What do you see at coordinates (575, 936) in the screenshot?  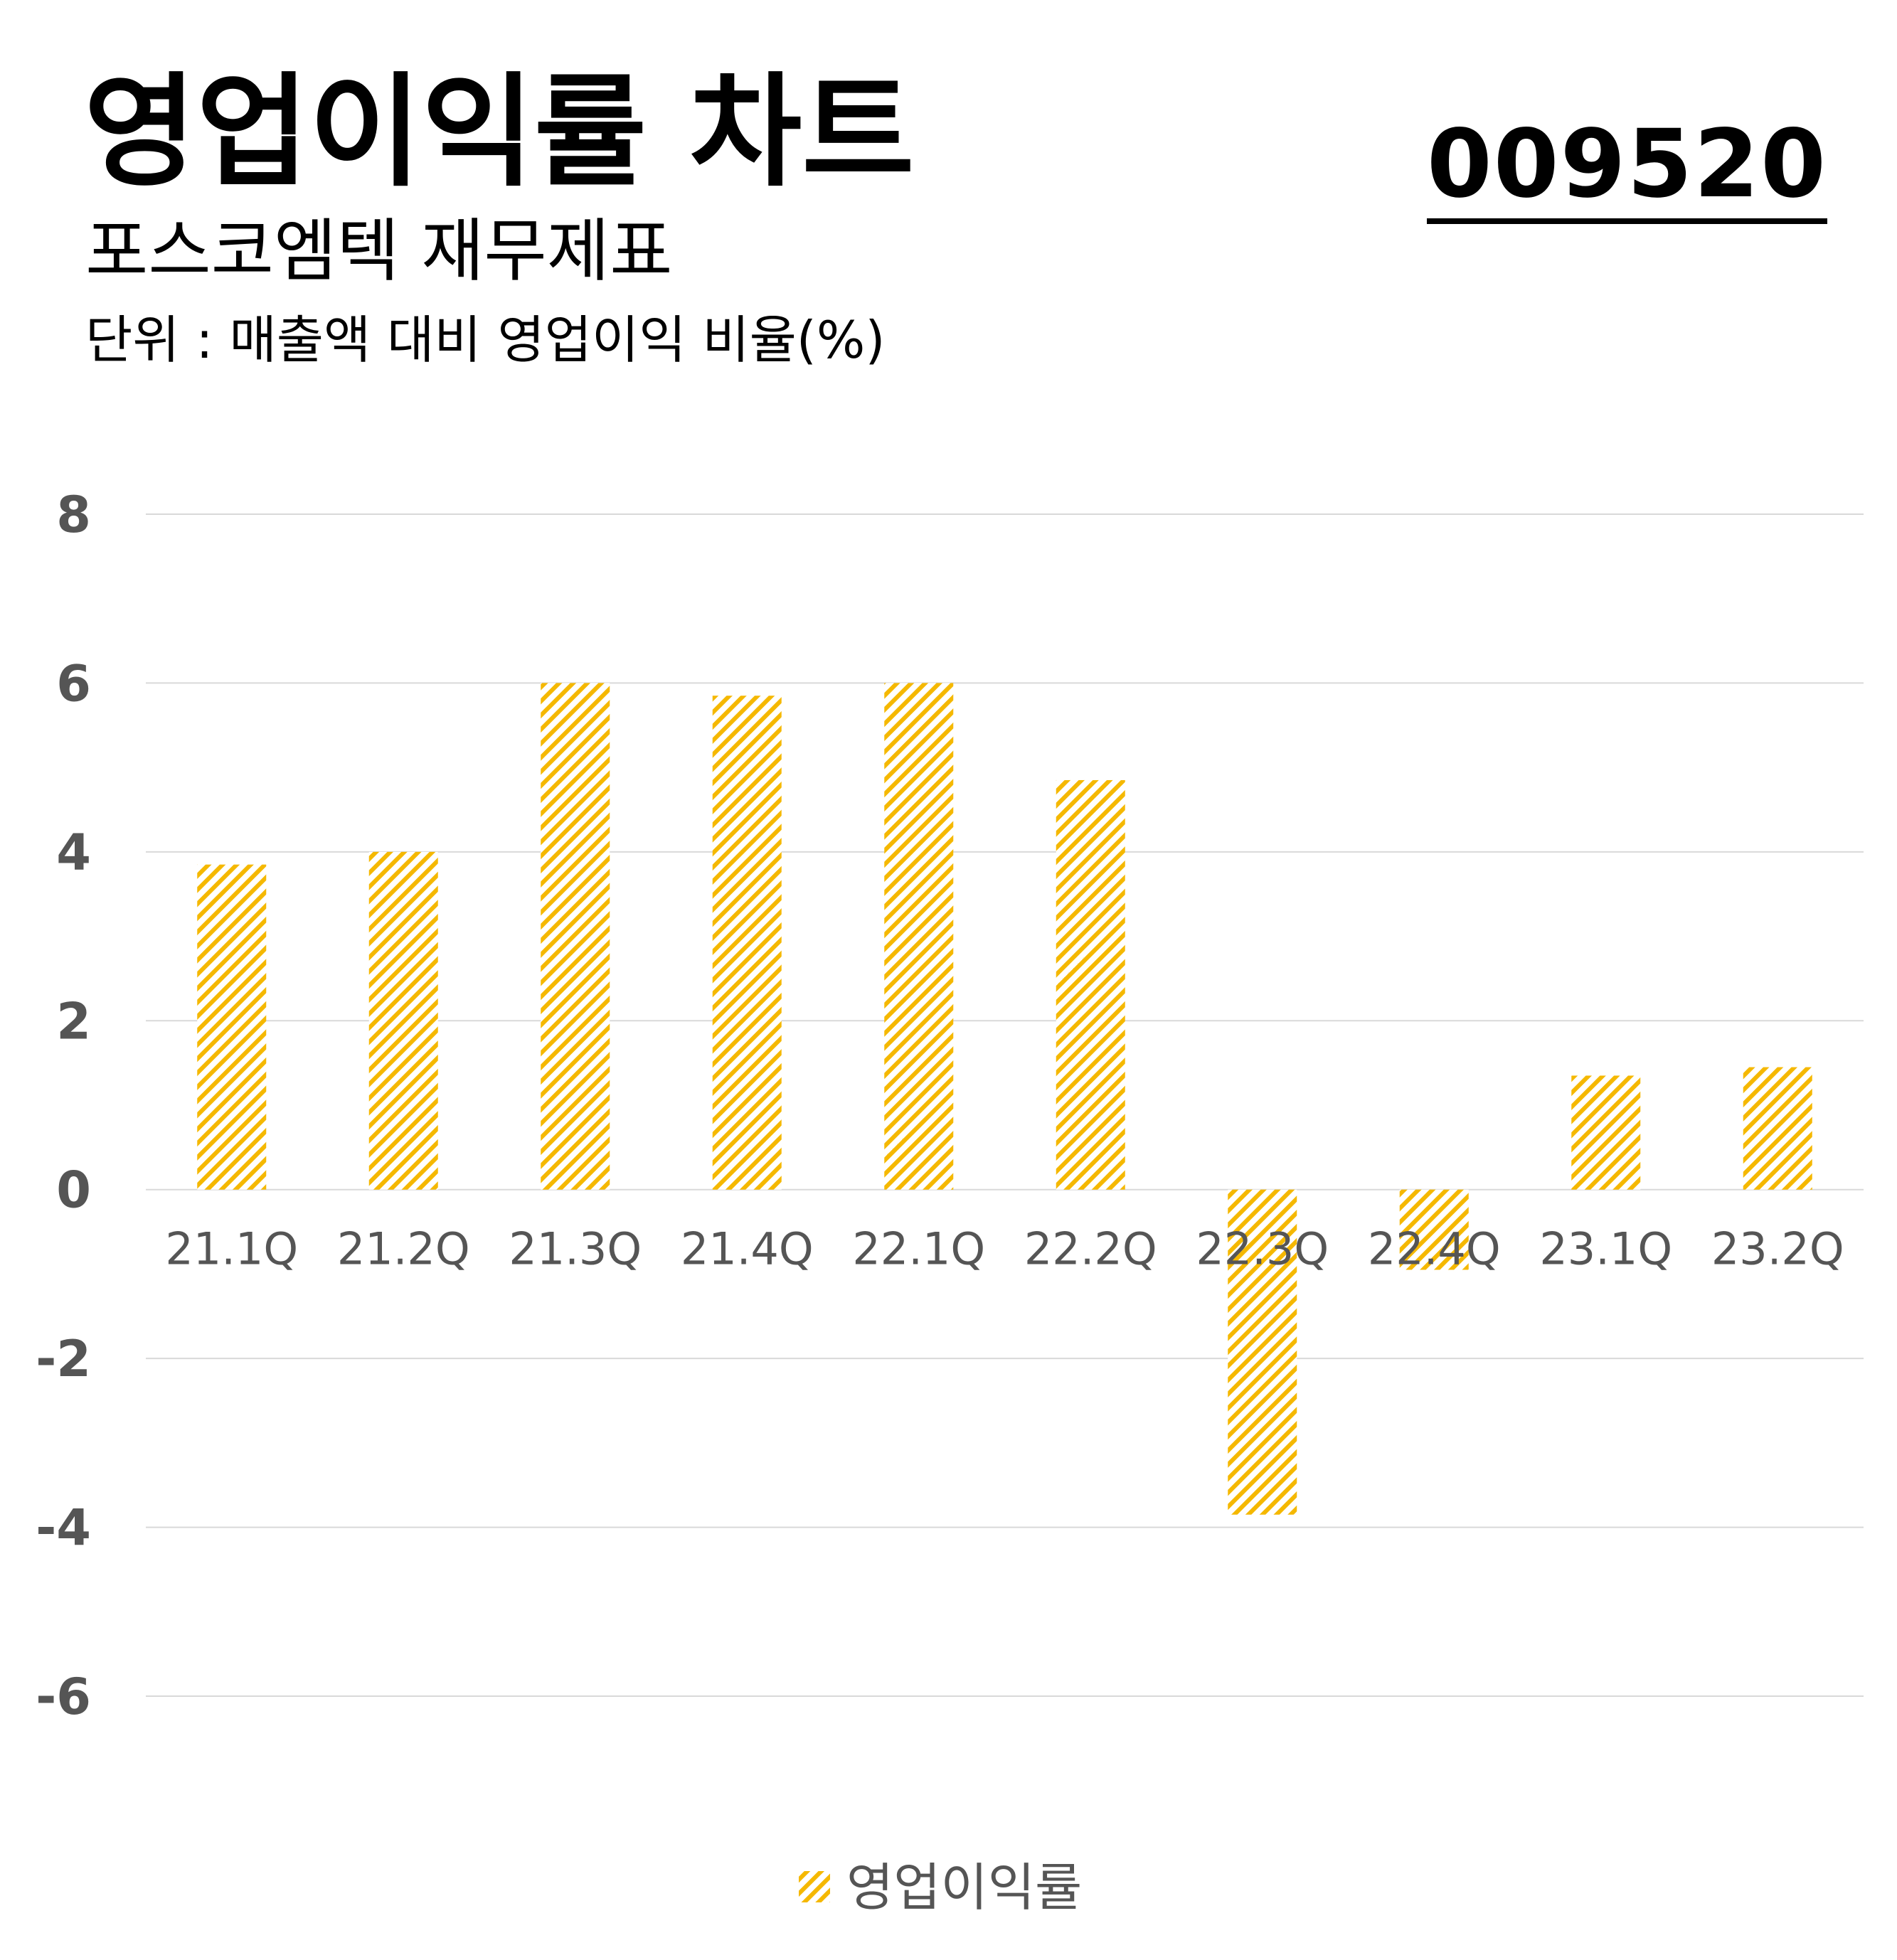 I see `bar-21.3Q` at bounding box center [575, 936].